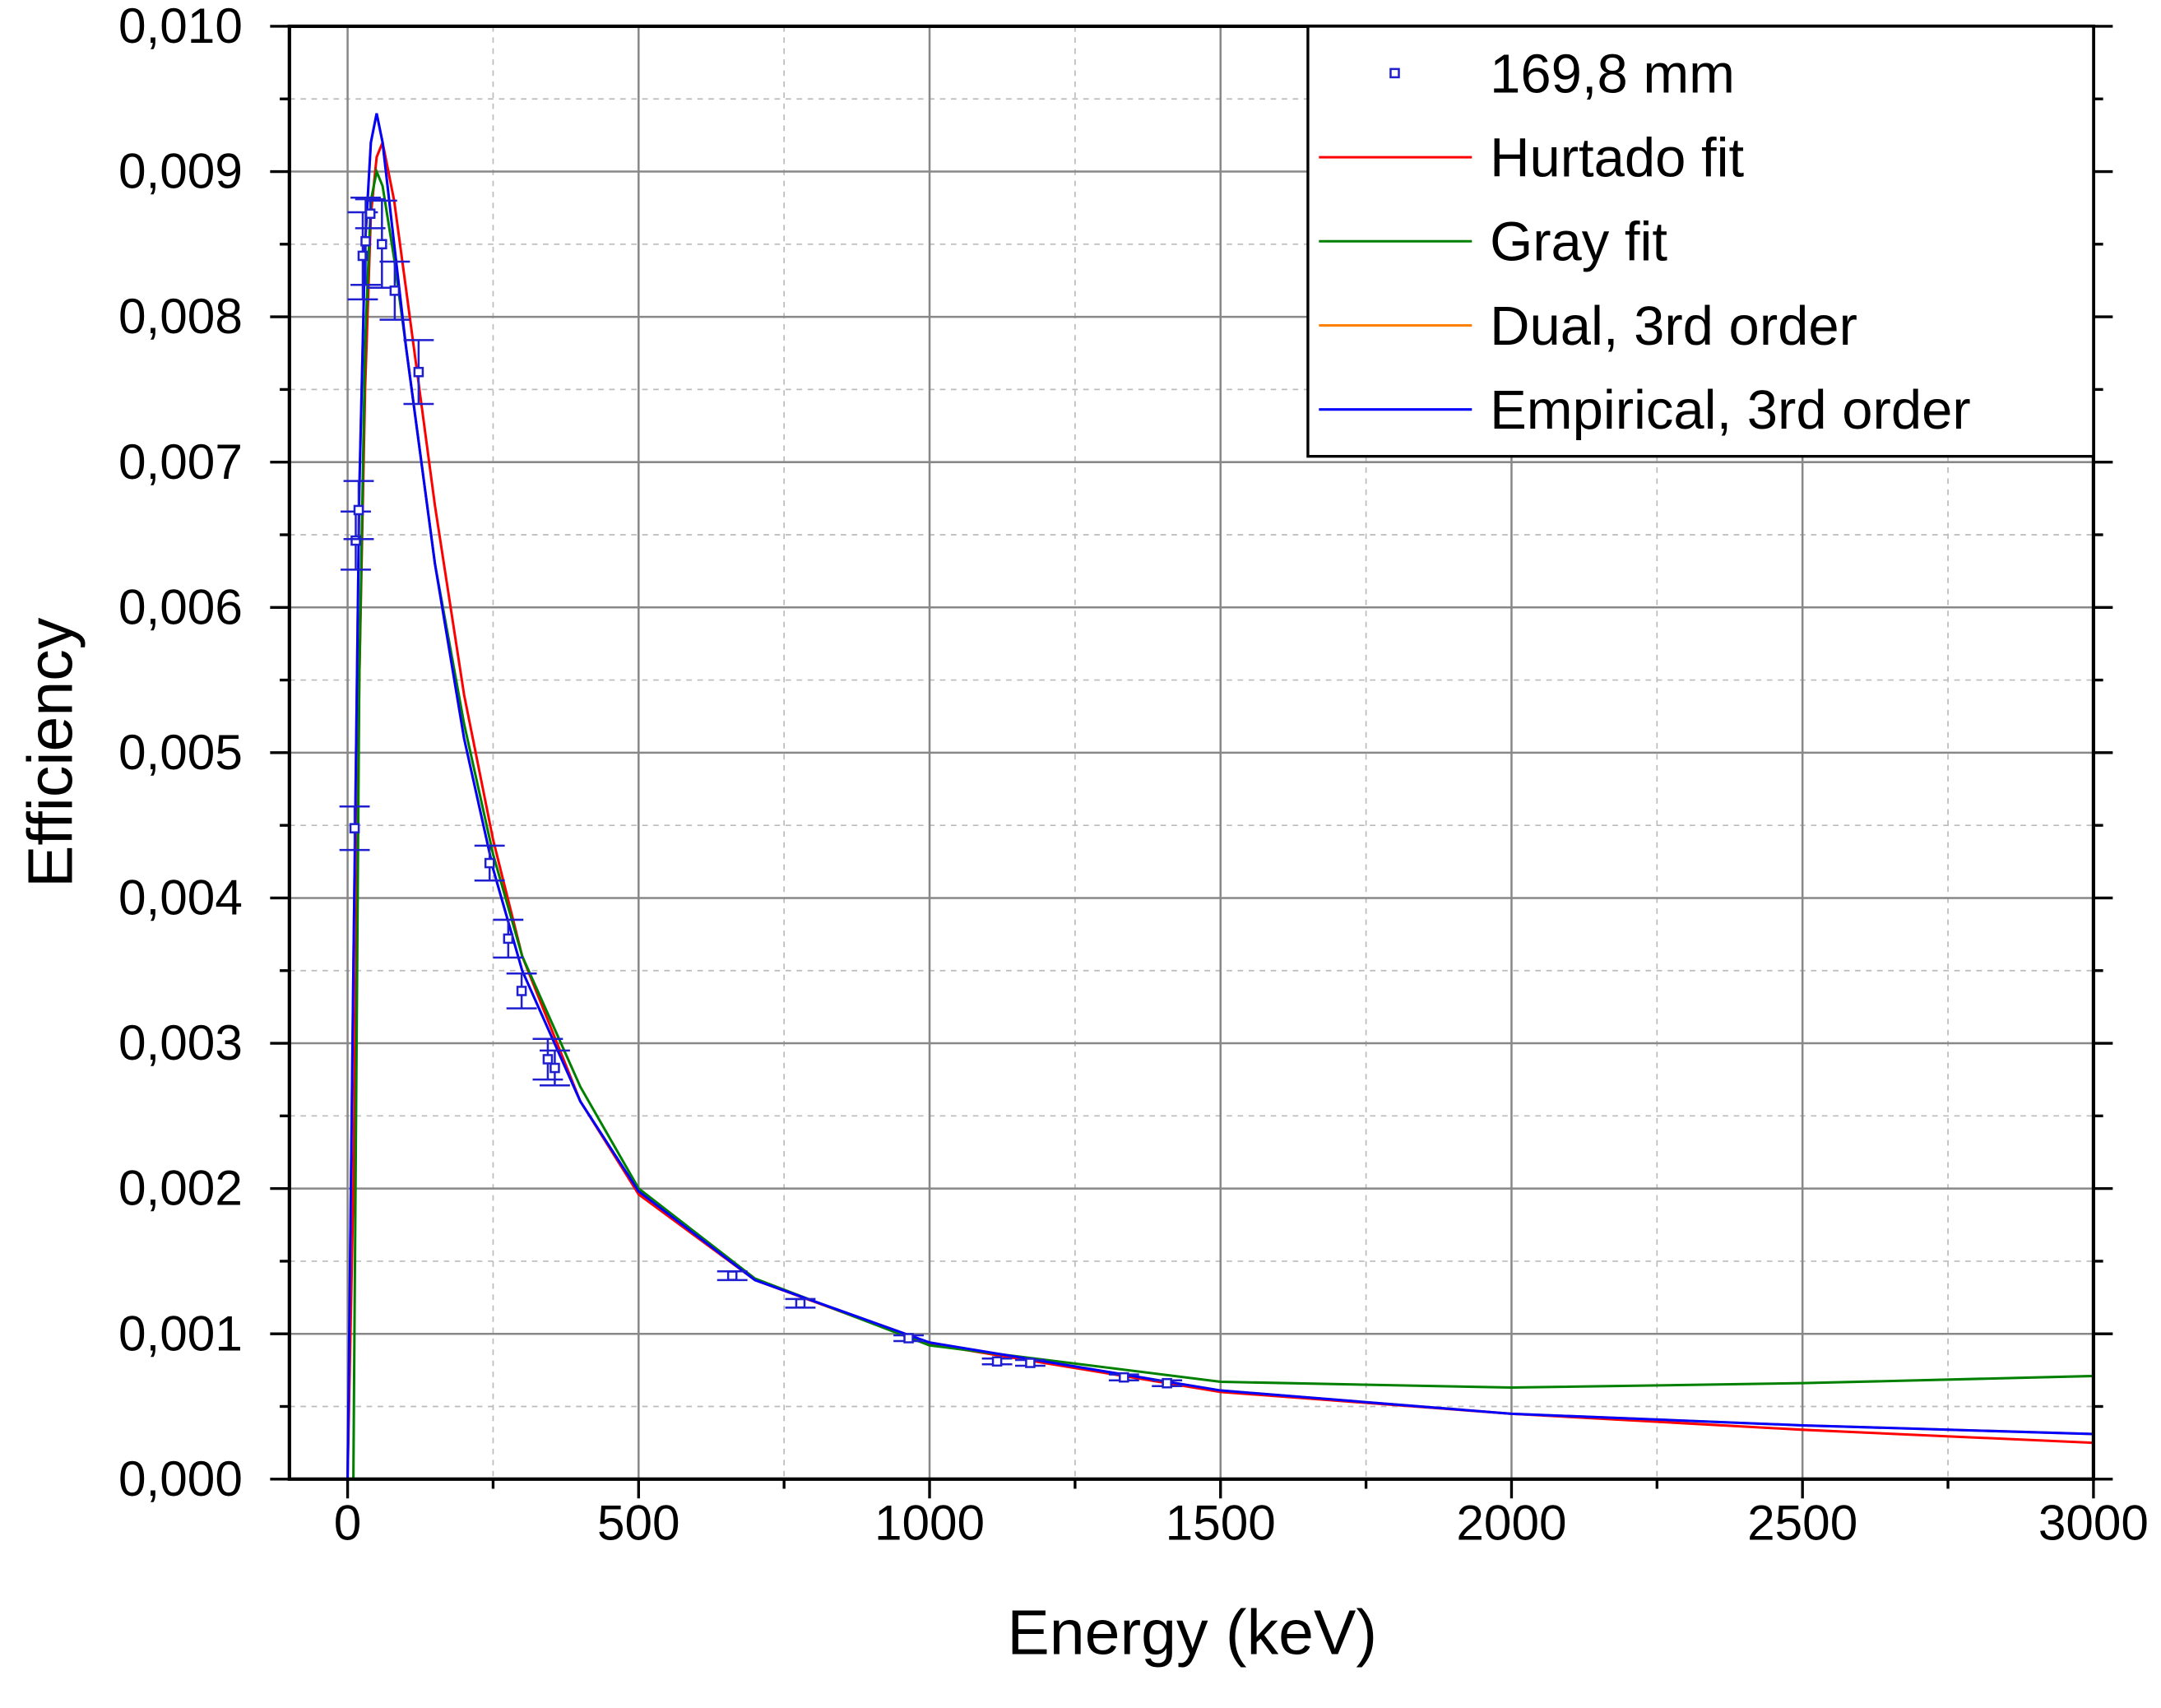 The width and height of the screenshot is (2161, 1708). What do you see at coordinates (180, 1042) in the screenshot?
I see `y-tick-label: 0,003` at bounding box center [180, 1042].